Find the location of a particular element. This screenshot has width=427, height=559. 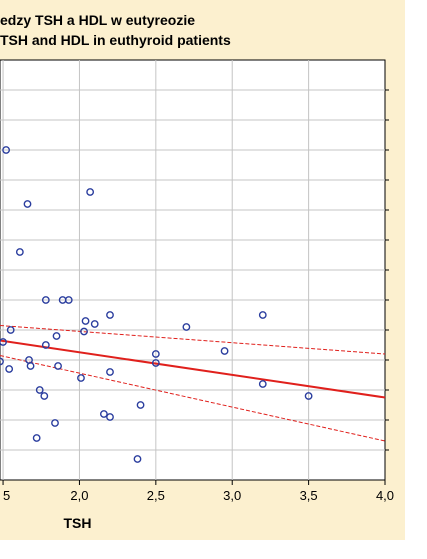

x-tick-label: 2,0 is located at coordinates (79, 495).